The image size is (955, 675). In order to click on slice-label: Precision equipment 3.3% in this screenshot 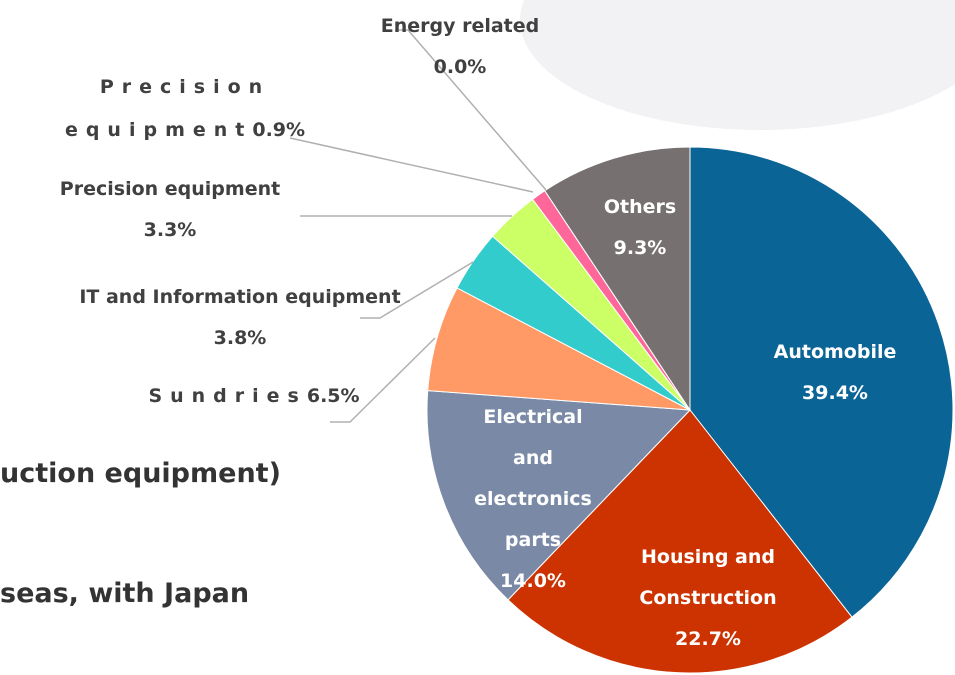, I will do `click(170, 210)`.